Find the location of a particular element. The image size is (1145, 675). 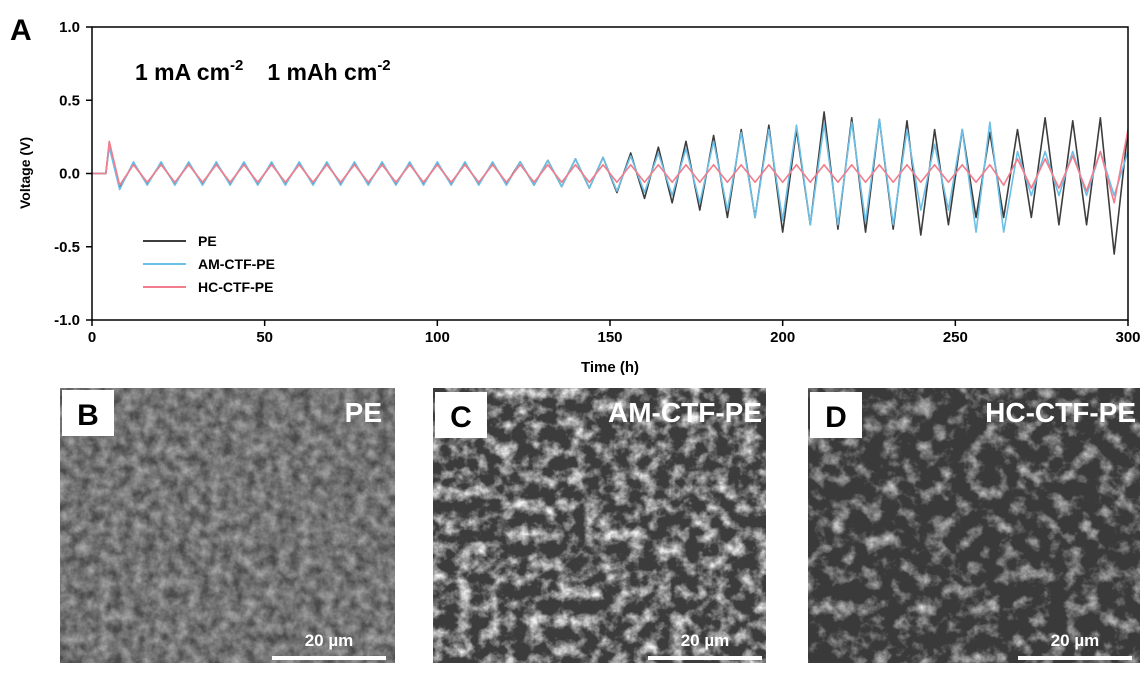

x-tick-label: 50 is located at coordinates (264, 337).